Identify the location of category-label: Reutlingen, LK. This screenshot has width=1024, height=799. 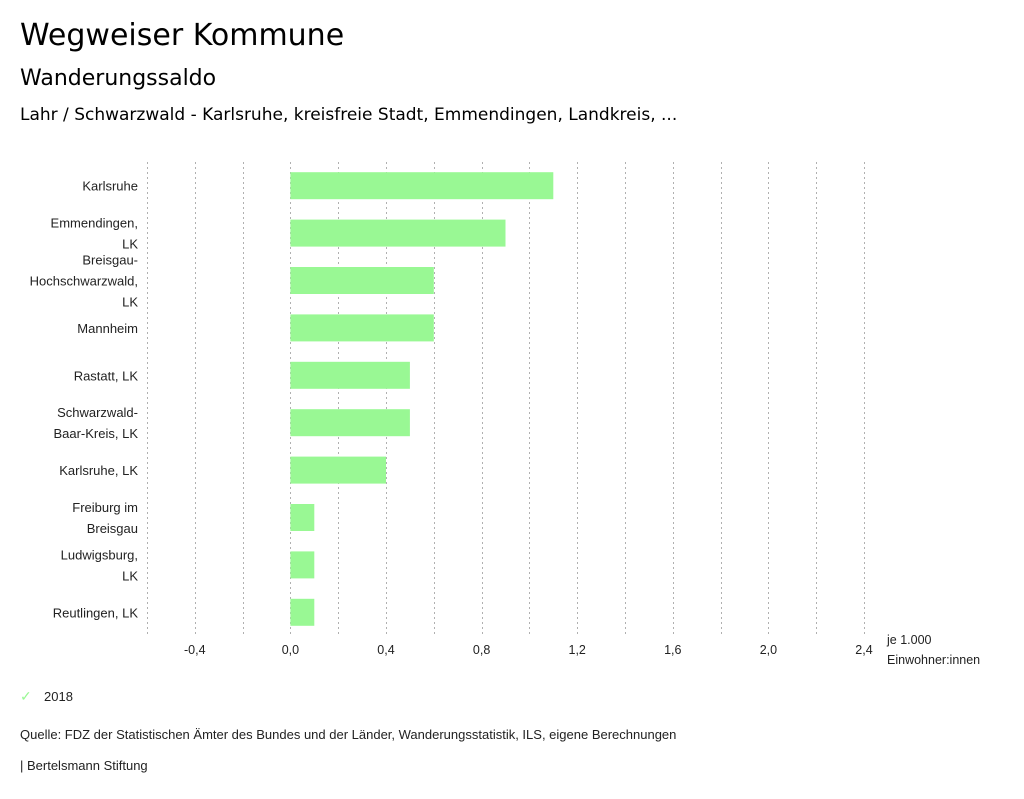
(96, 612).